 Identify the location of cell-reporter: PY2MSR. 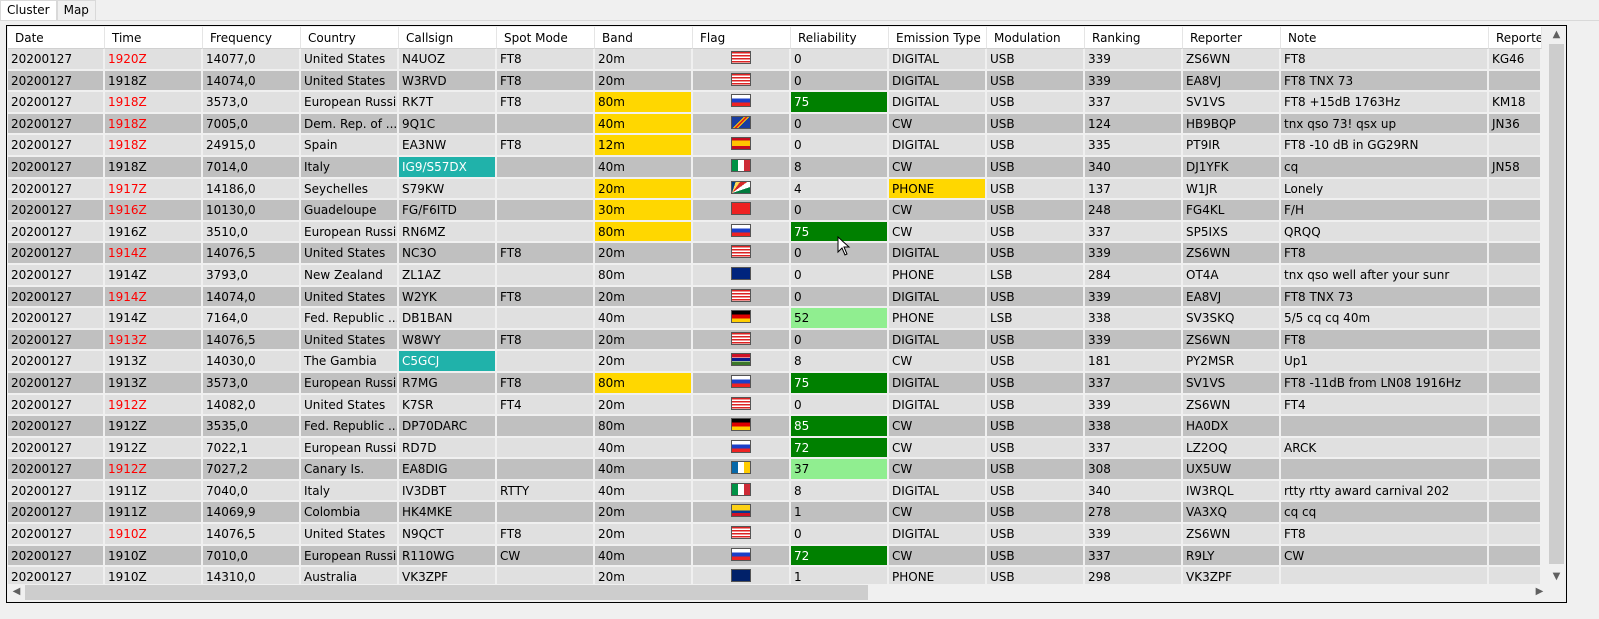
(1232, 362).